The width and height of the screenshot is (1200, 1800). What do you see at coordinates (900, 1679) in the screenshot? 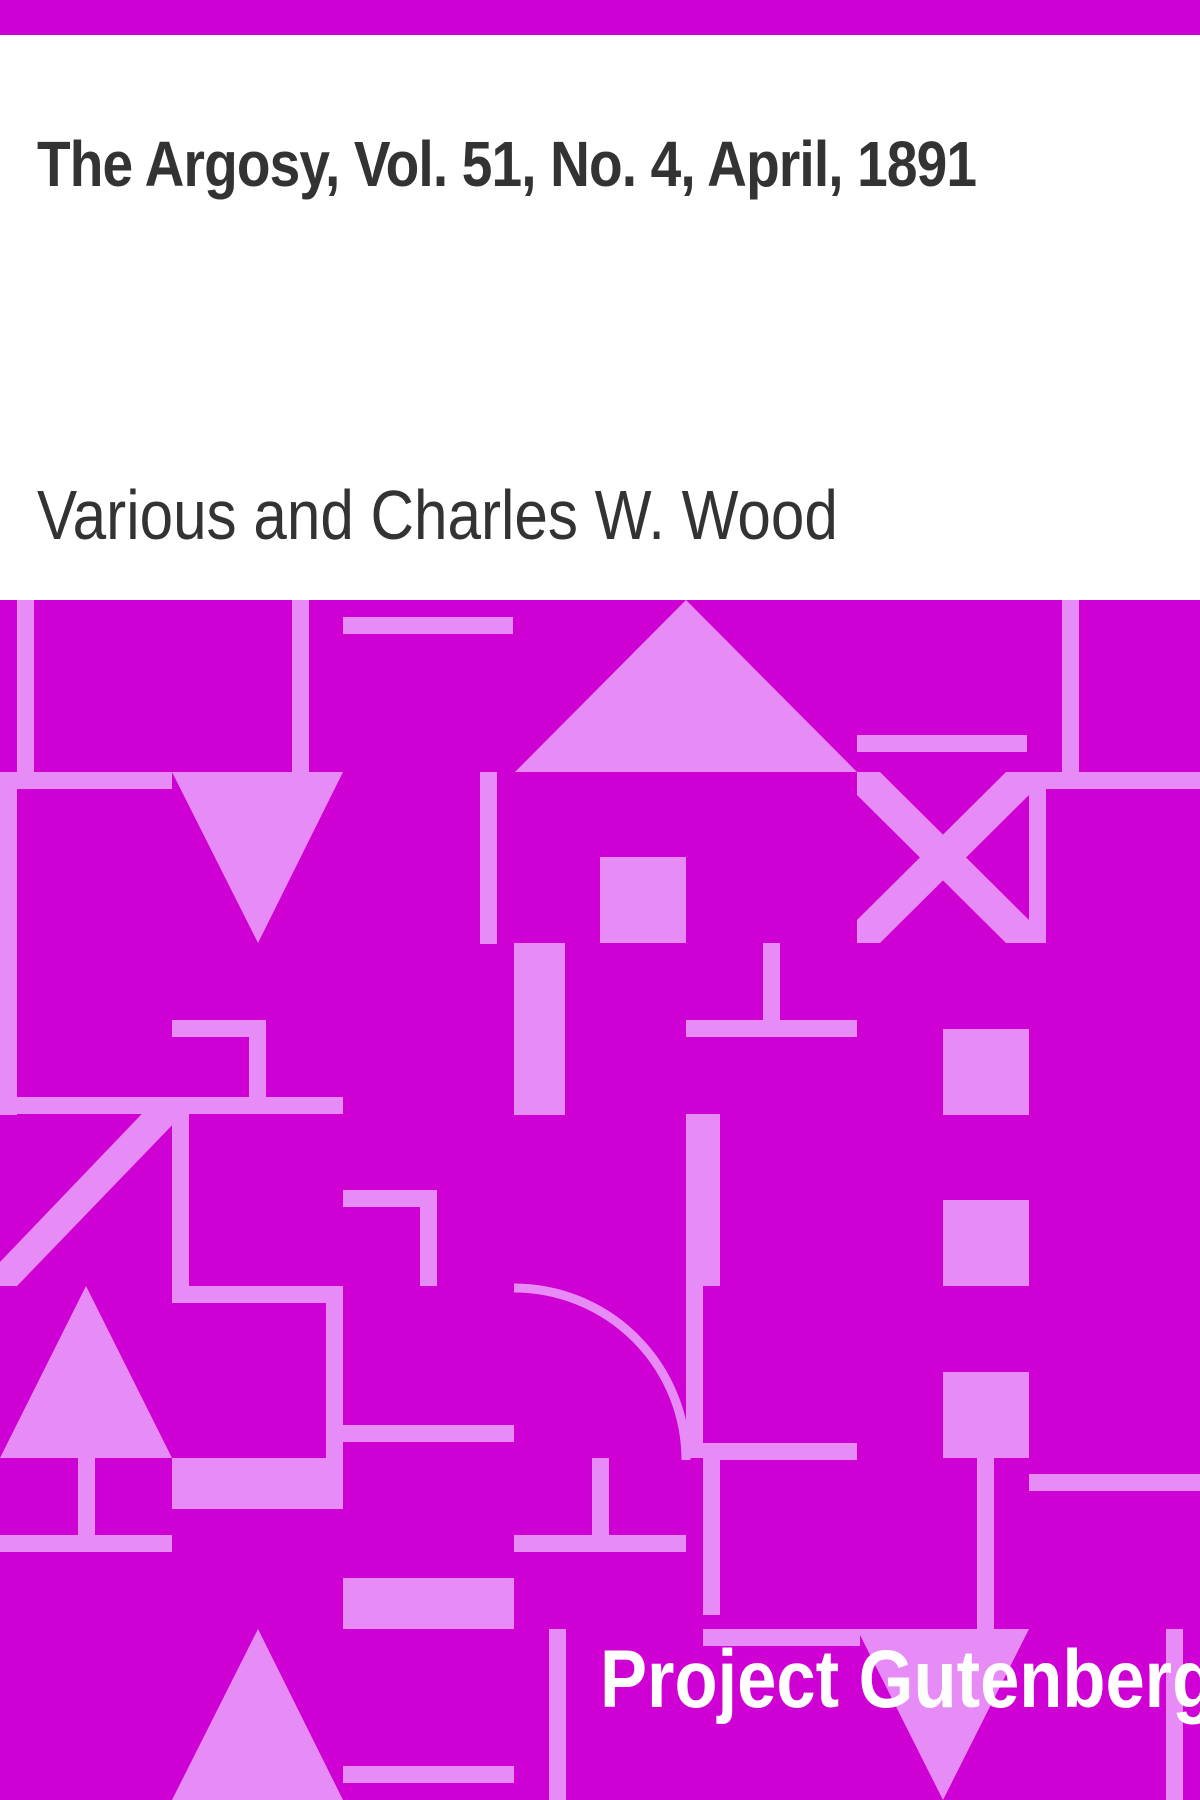
I see `publisher-name: Project Gutenberg` at bounding box center [900, 1679].